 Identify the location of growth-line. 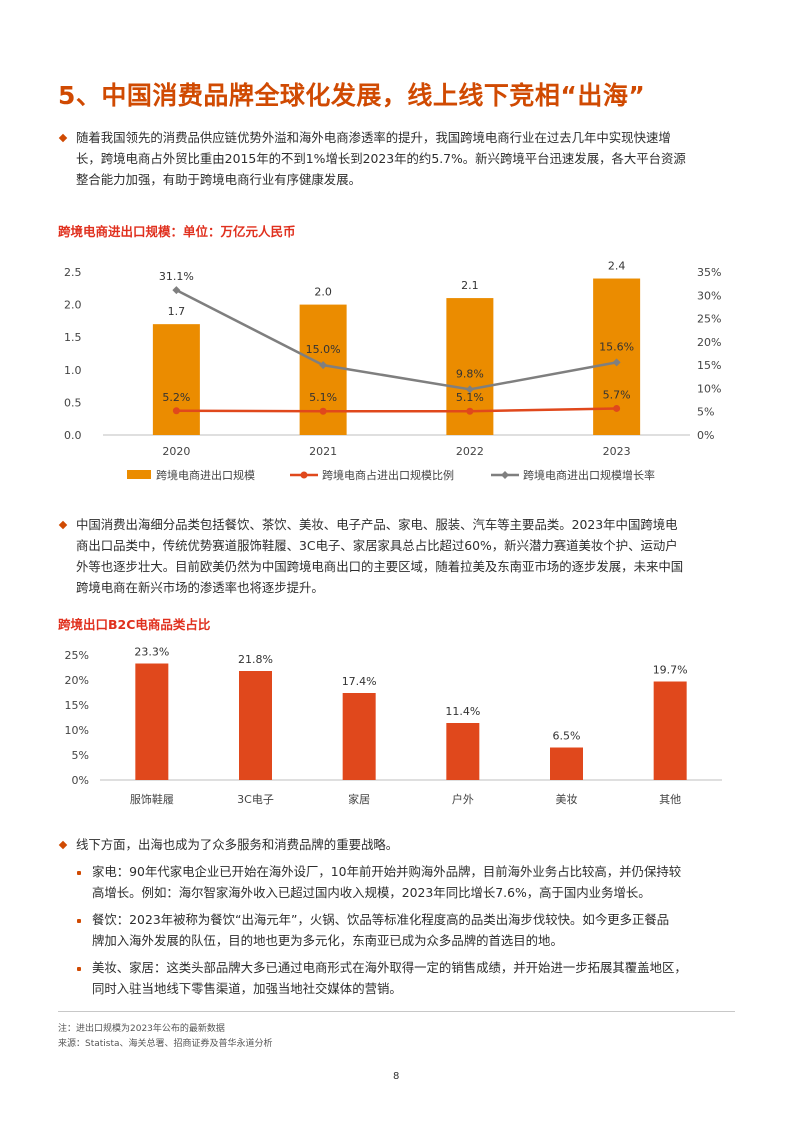
(396, 340).